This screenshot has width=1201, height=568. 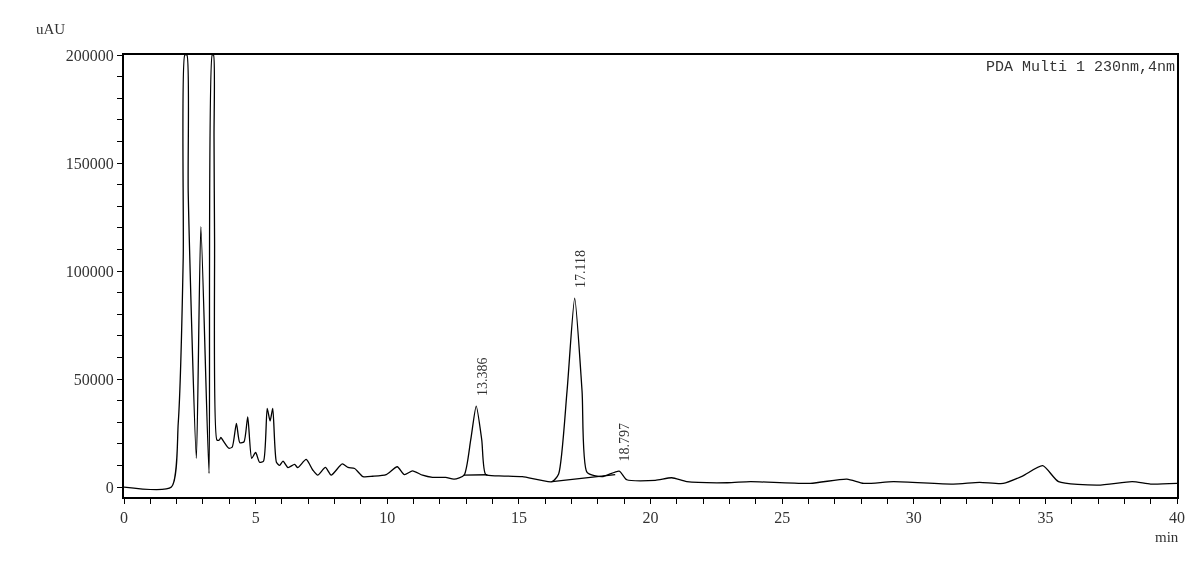 I want to click on x-tick-label: 20, so click(x=650, y=518).